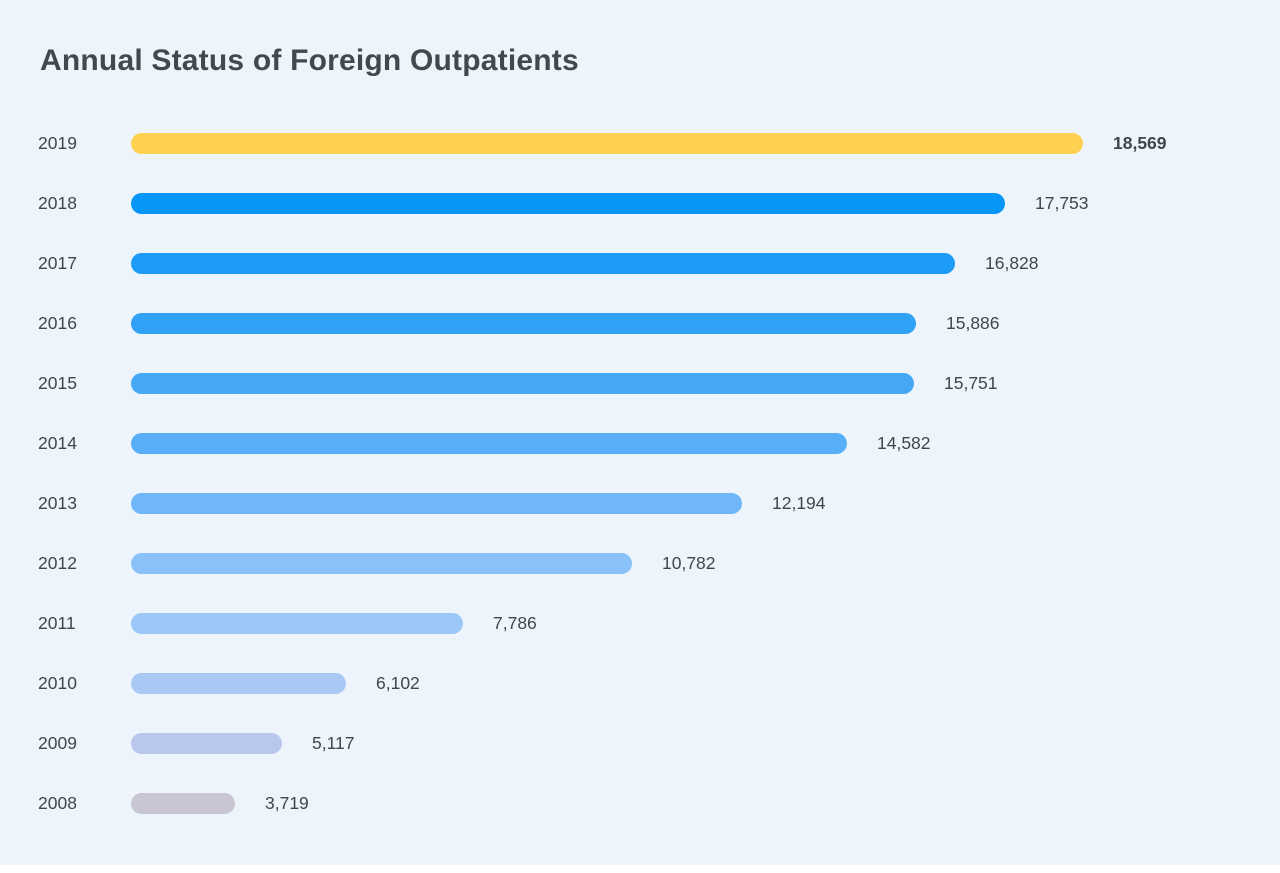 Image resolution: width=1280 pixels, height=873 pixels. What do you see at coordinates (333, 742) in the screenshot?
I see `value-label: 5,117` at bounding box center [333, 742].